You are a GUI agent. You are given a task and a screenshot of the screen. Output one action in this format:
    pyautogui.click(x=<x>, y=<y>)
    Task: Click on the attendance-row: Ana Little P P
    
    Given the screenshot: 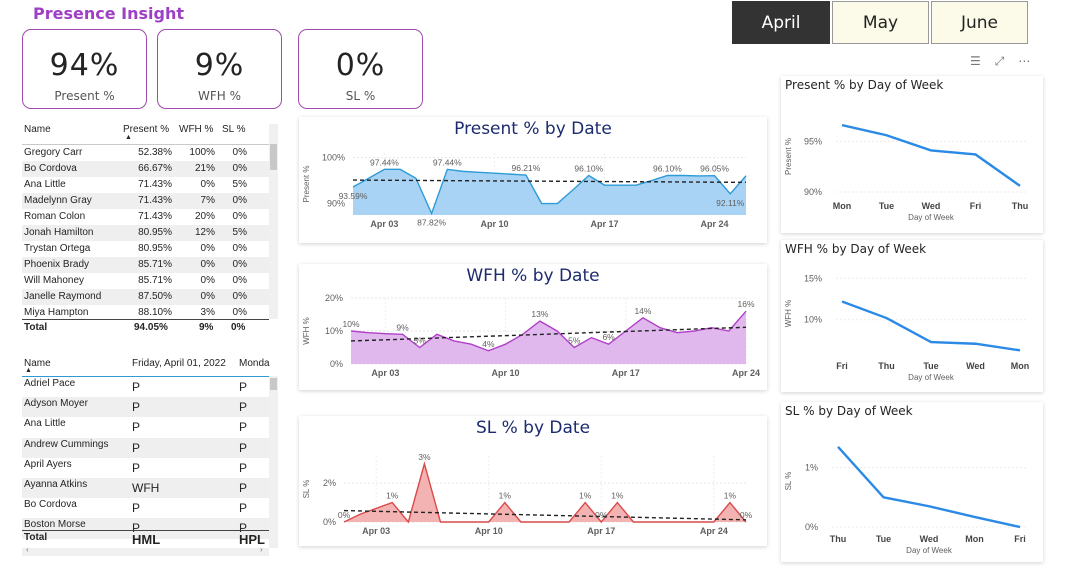 What is the action you would take?
    pyautogui.click(x=145, y=427)
    